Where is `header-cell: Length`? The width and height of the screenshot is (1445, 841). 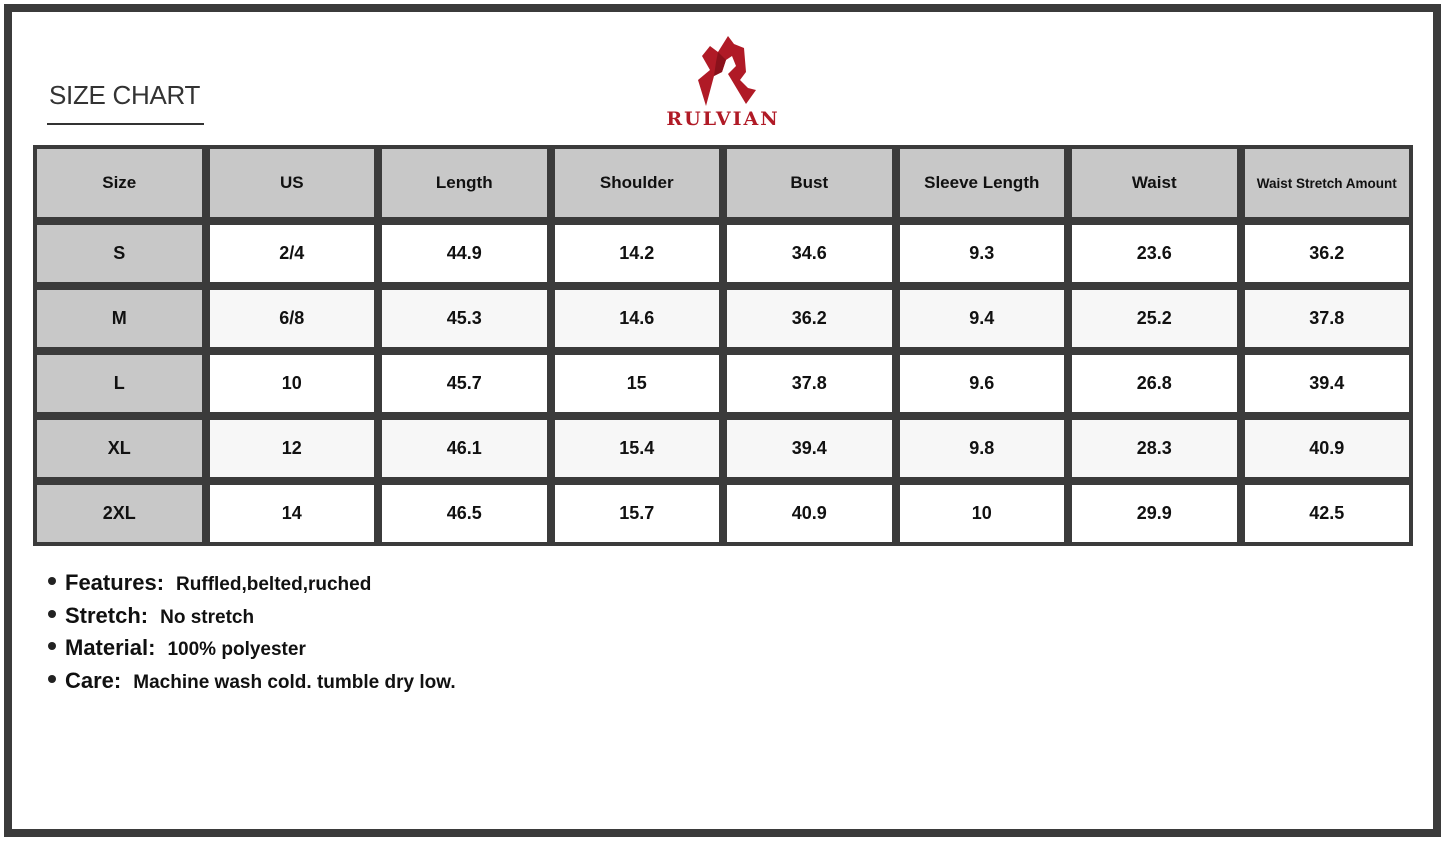
header-cell: Length is located at coordinates (464, 183).